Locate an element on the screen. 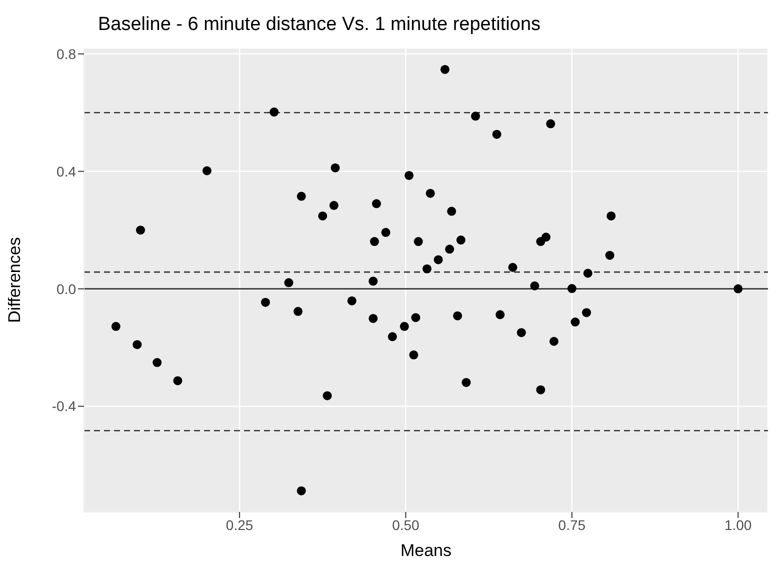 The image size is (776, 573). x-tick-label: 0.75 is located at coordinates (572, 524).